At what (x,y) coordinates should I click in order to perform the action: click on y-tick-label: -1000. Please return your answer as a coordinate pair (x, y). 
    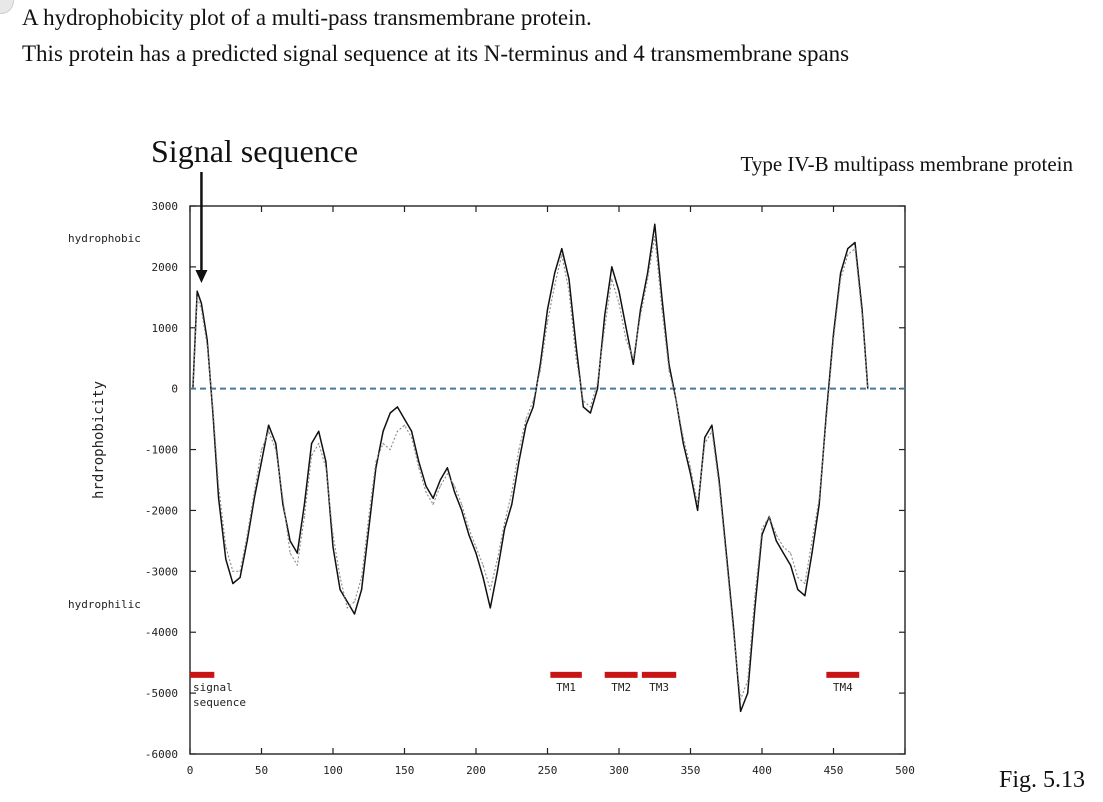
    Looking at the image, I should click on (161, 450).